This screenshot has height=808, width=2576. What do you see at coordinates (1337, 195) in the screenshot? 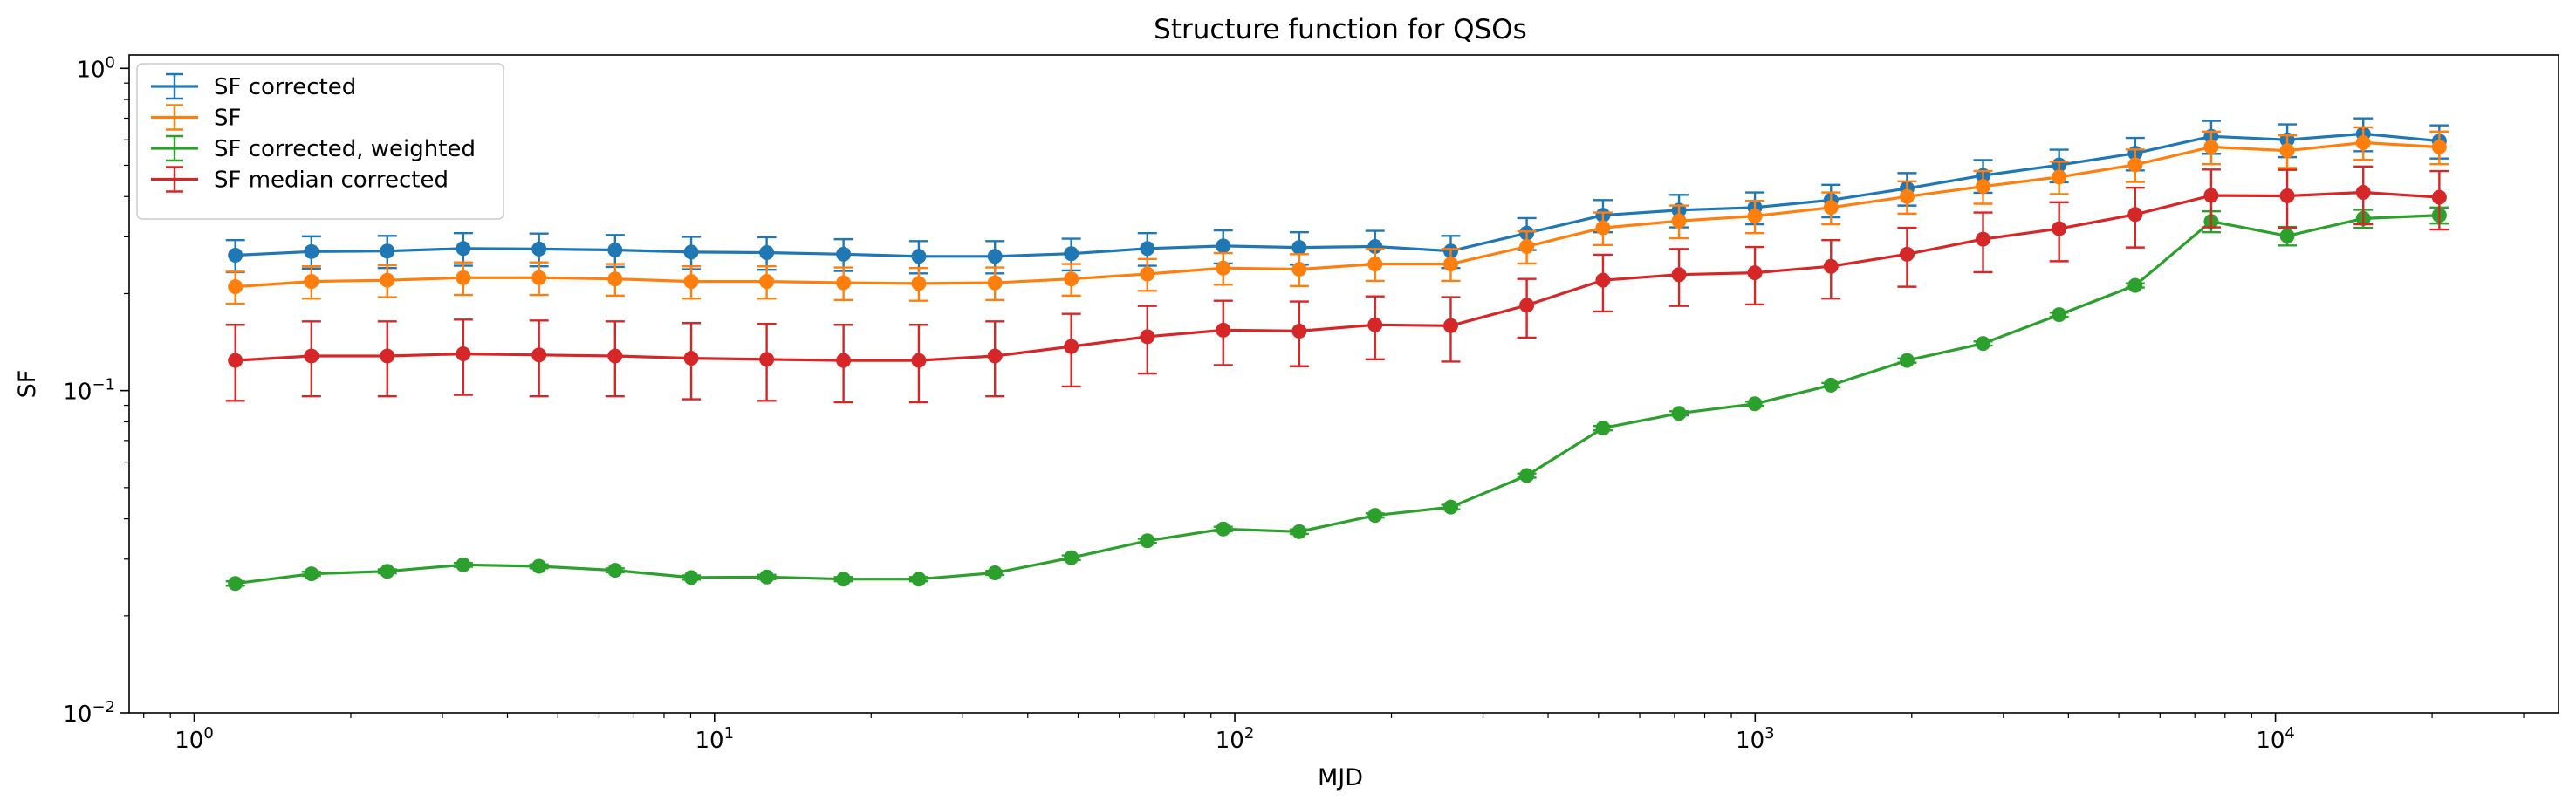
I see `series-line` at bounding box center [1337, 195].